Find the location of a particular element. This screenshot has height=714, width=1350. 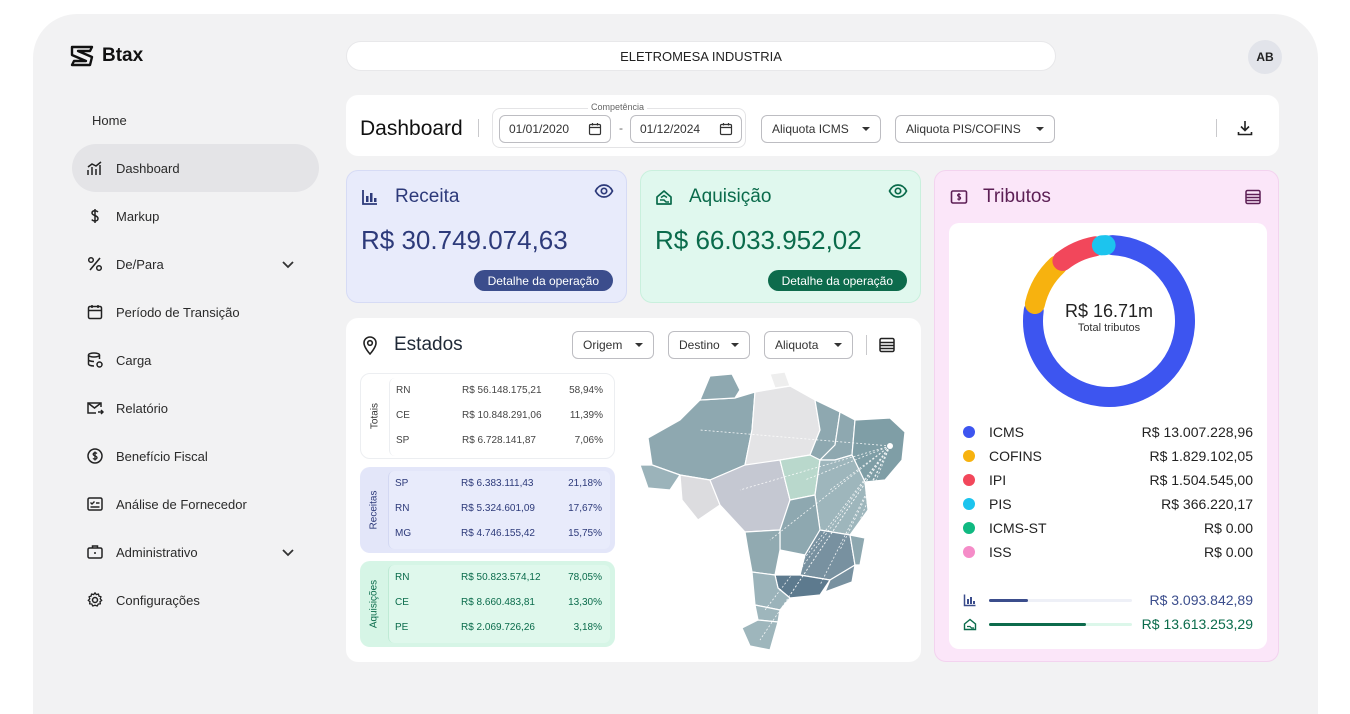

sidebar-item-label: De/Para is located at coordinates (140, 264).